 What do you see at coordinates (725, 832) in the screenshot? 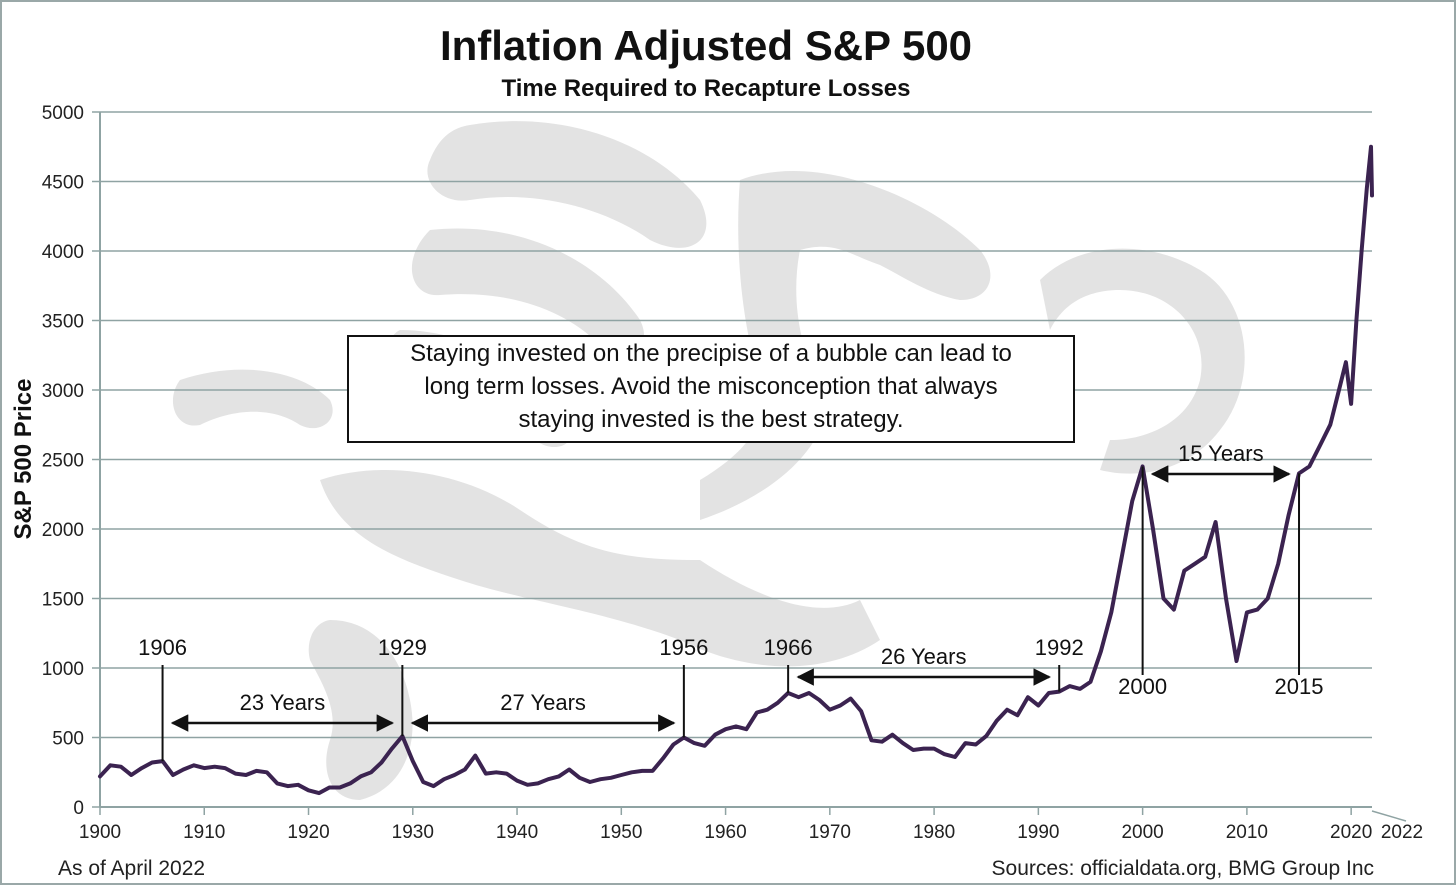
I see `x-tick-label: 1960` at bounding box center [725, 832].